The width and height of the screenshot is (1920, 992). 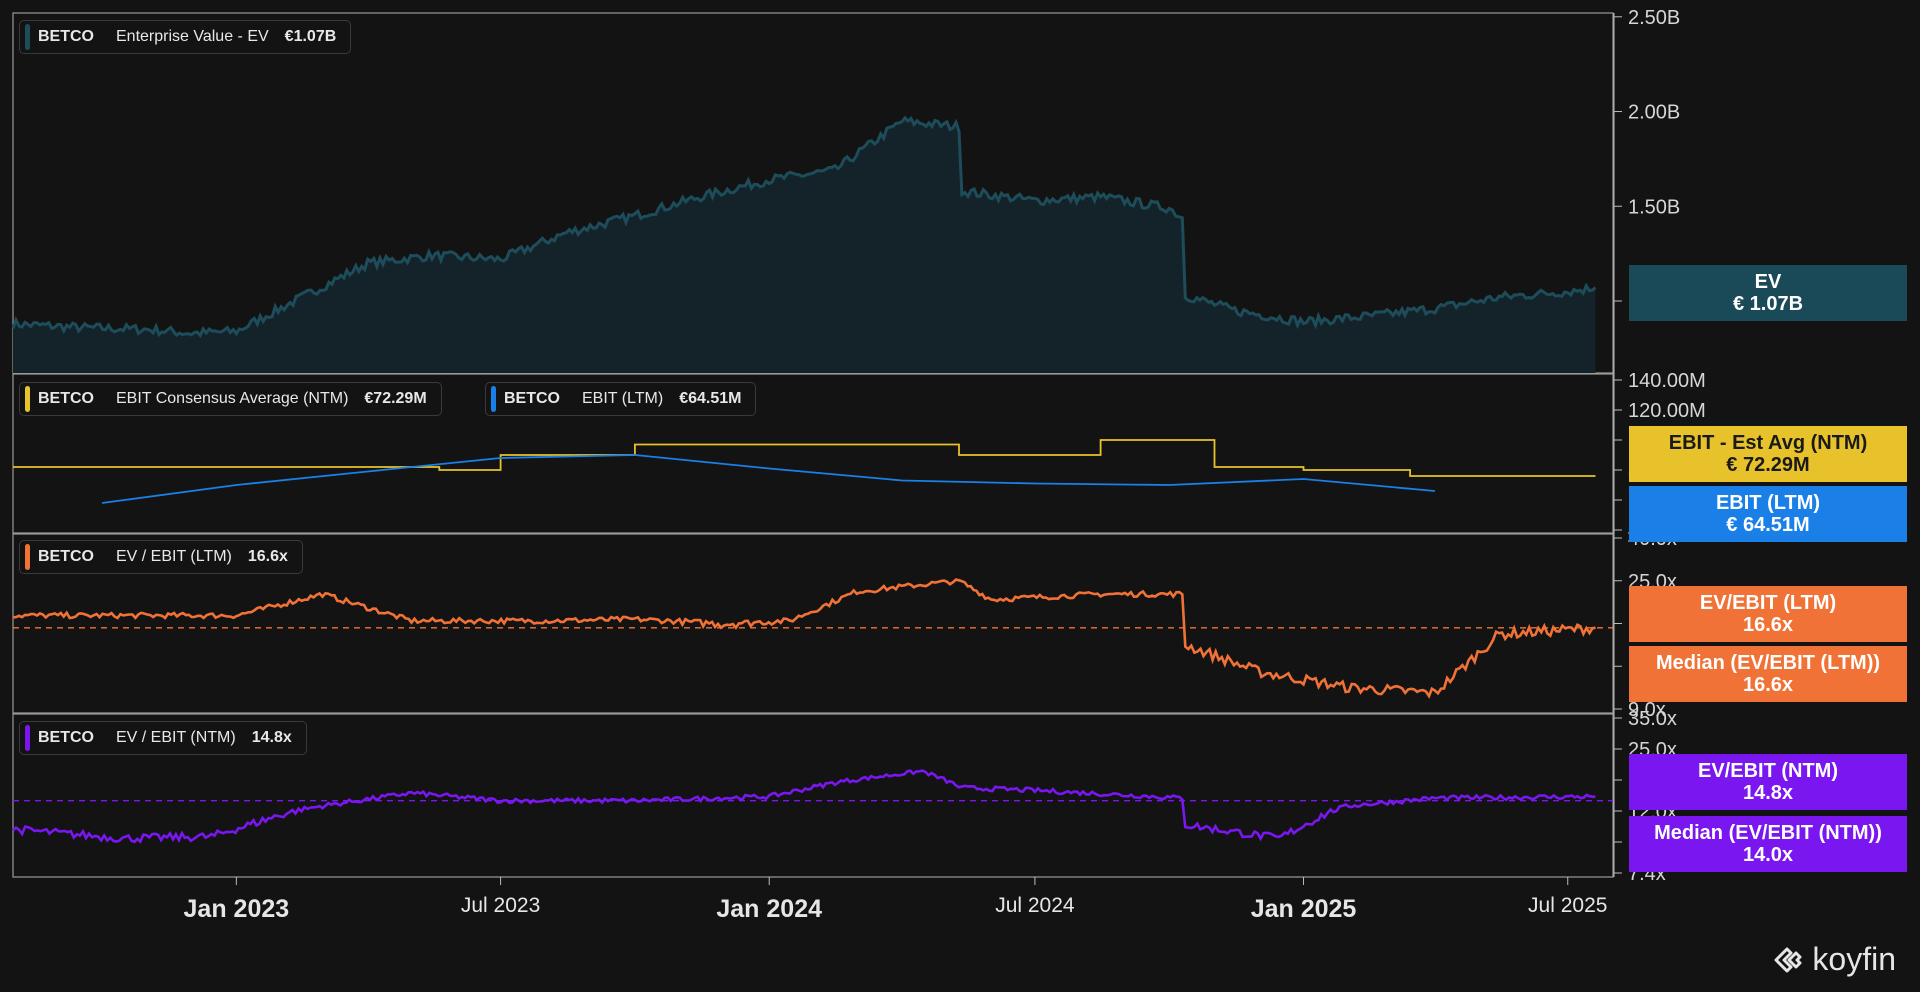 What do you see at coordinates (267, 556) in the screenshot?
I see `legend-value: 16.6x` at bounding box center [267, 556].